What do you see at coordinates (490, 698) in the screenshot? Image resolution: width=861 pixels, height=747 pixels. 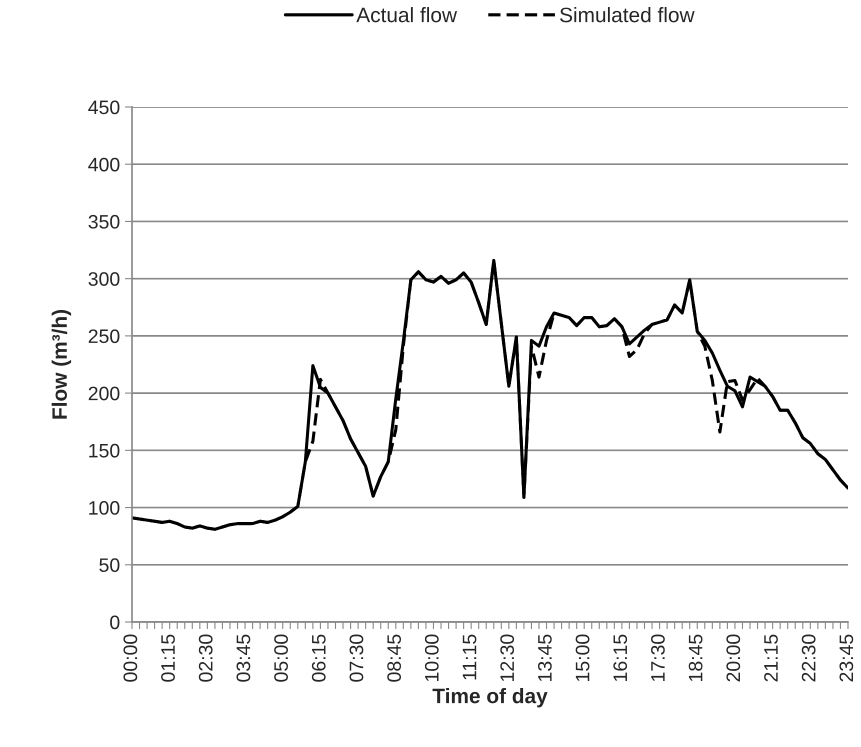 I see `x-axis-title: Time of day` at bounding box center [490, 698].